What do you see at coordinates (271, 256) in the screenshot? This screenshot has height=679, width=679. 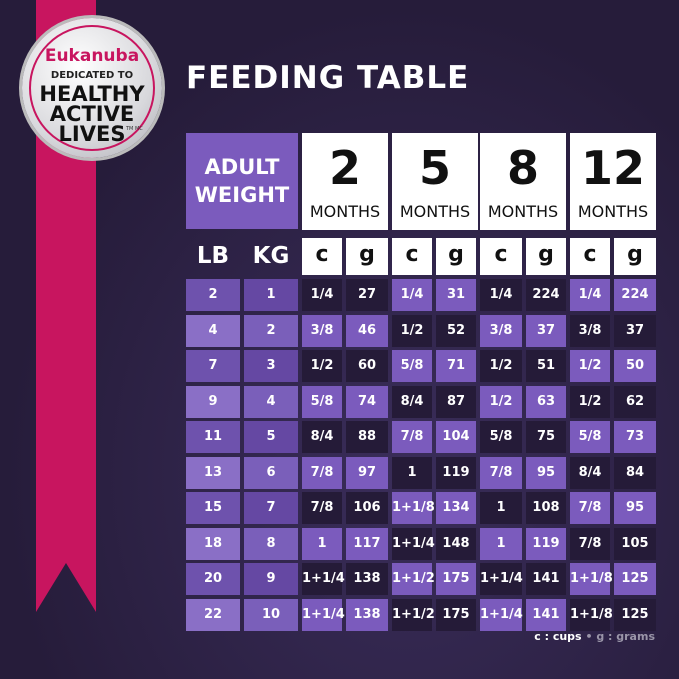 I see `kg-header: KG` at bounding box center [271, 256].